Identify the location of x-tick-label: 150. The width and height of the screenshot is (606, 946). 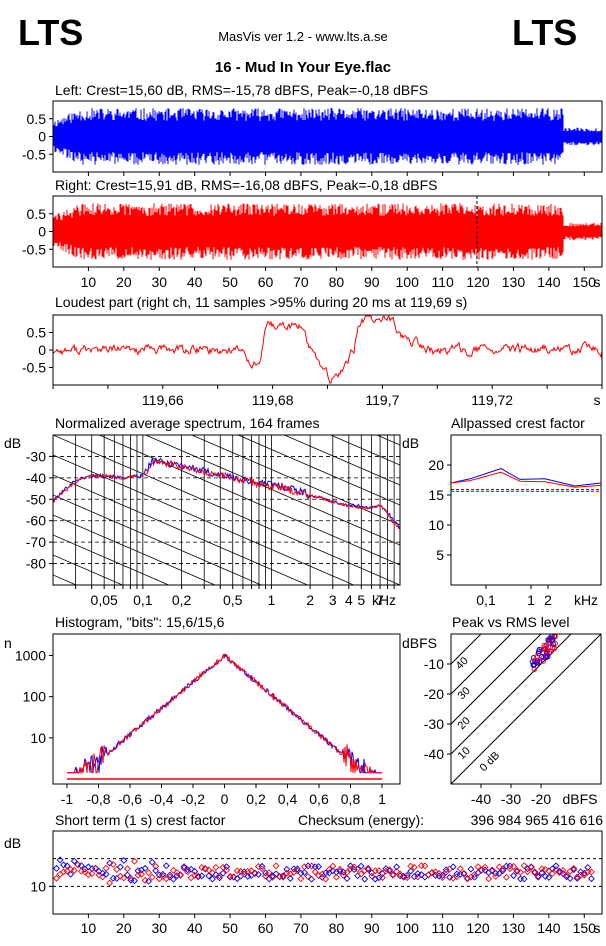
(585, 928).